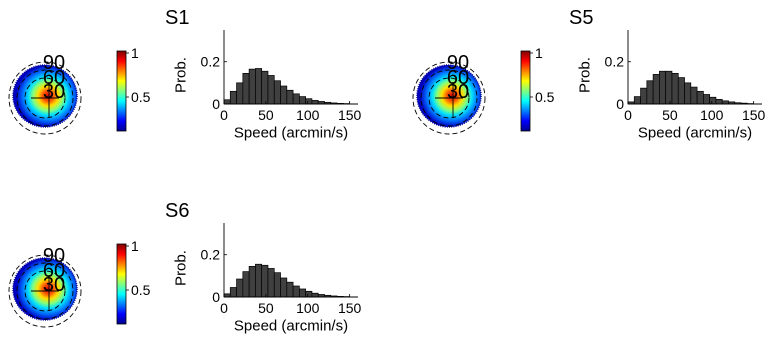 The image size is (767, 343). What do you see at coordinates (581, 18) in the screenshot?
I see `panel-title: S5` at bounding box center [581, 18].